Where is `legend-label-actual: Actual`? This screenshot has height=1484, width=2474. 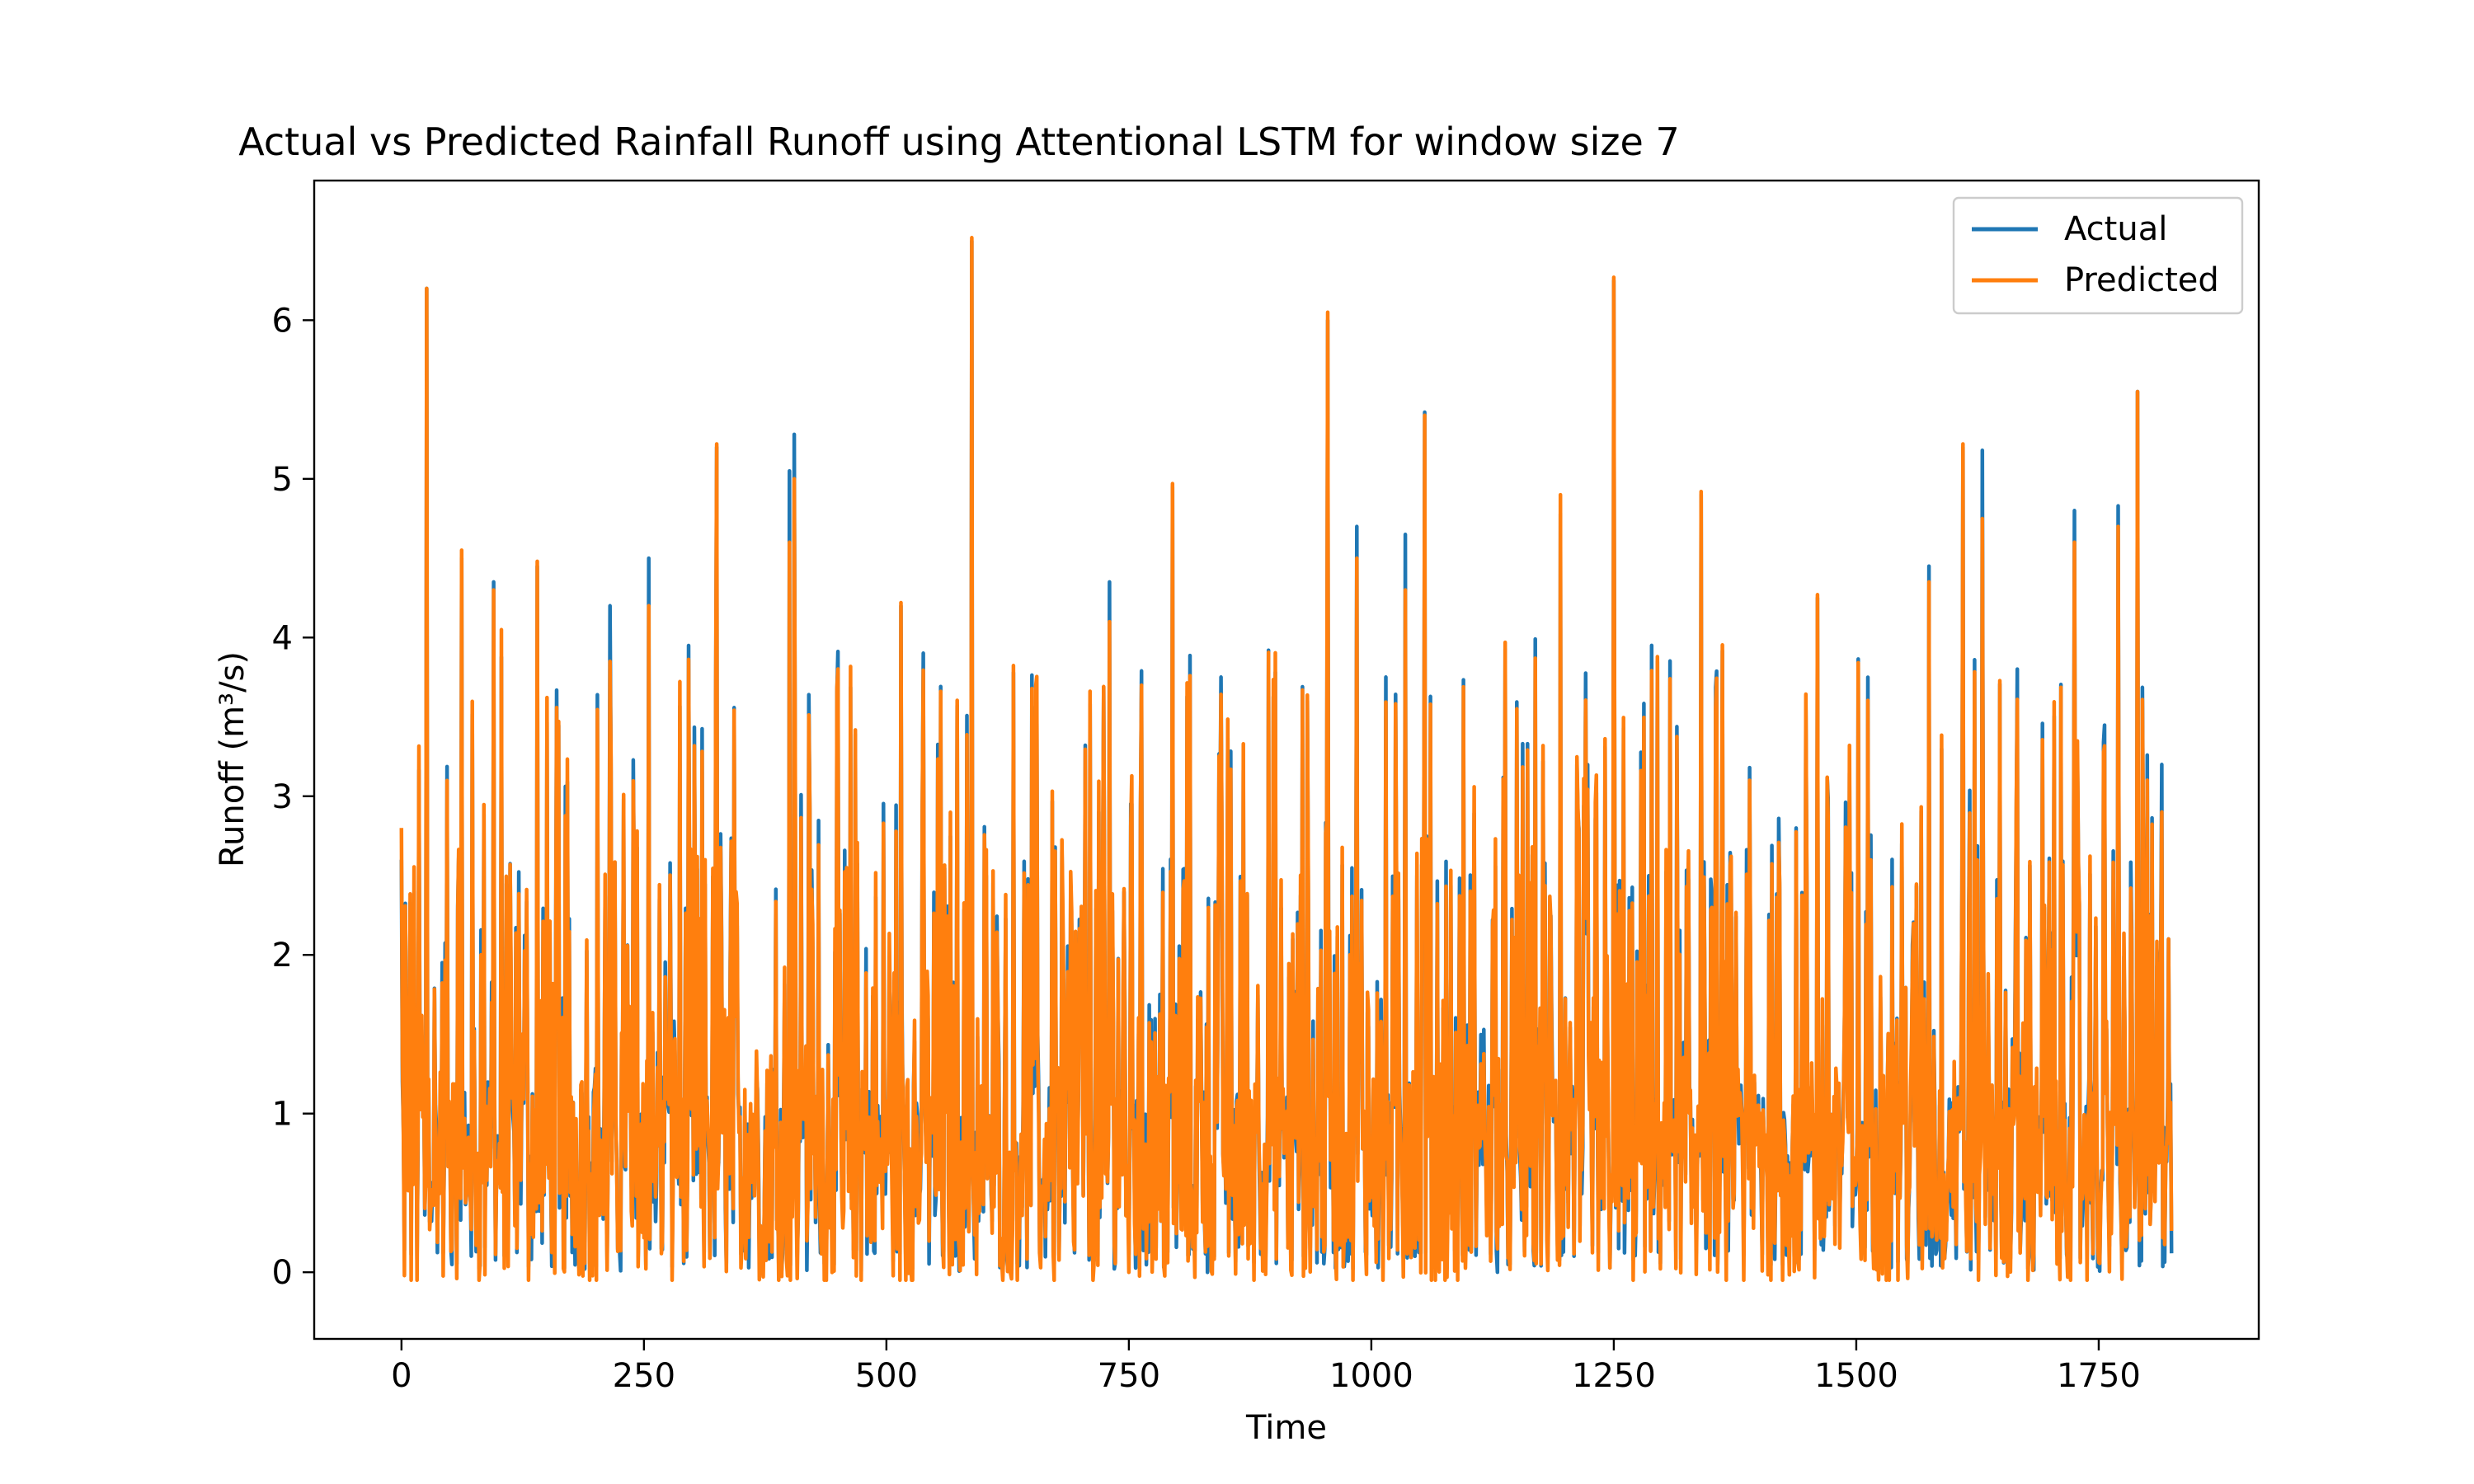 legend-label-actual: Actual is located at coordinates (2115, 229).